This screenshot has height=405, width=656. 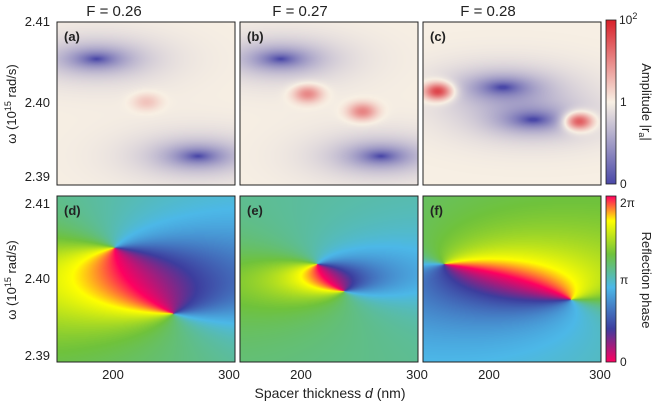 What do you see at coordinates (646, 280) in the screenshot?
I see `phase-cbar-label: Reflection phase` at bounding box center [646, 280].